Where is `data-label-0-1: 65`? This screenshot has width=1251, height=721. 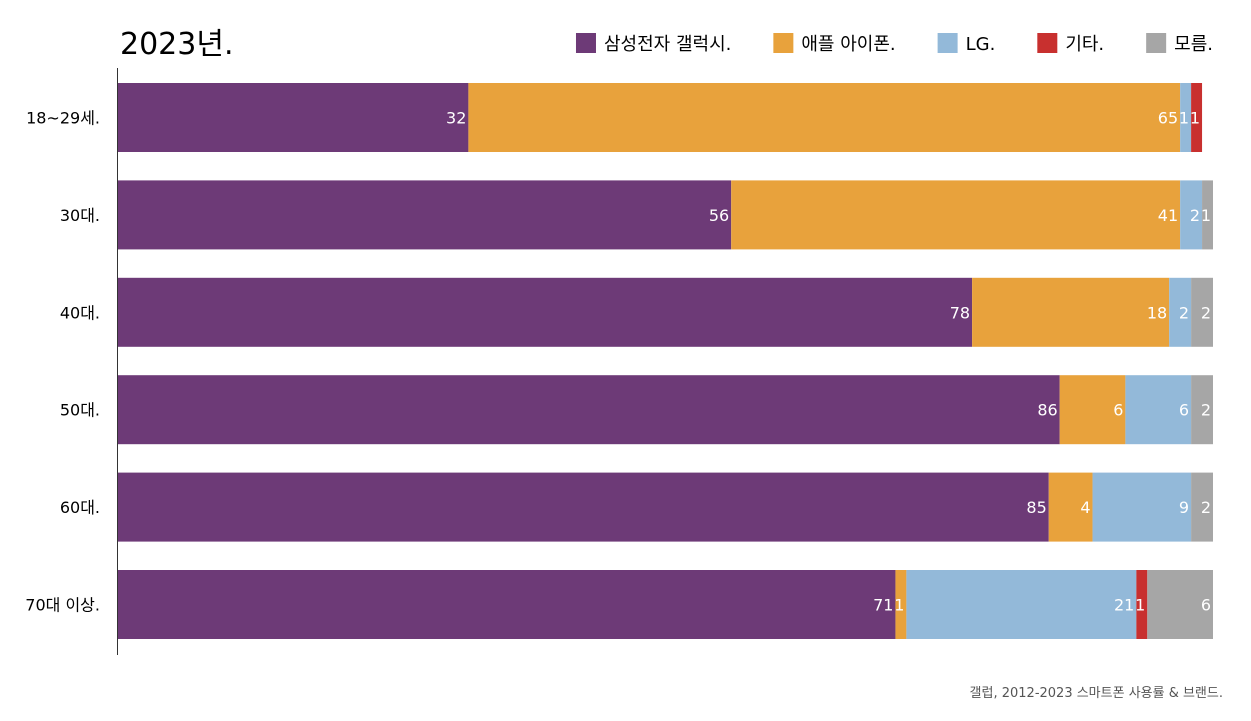
data-label-0-1: 65 is located at coordinates (1168, 118).